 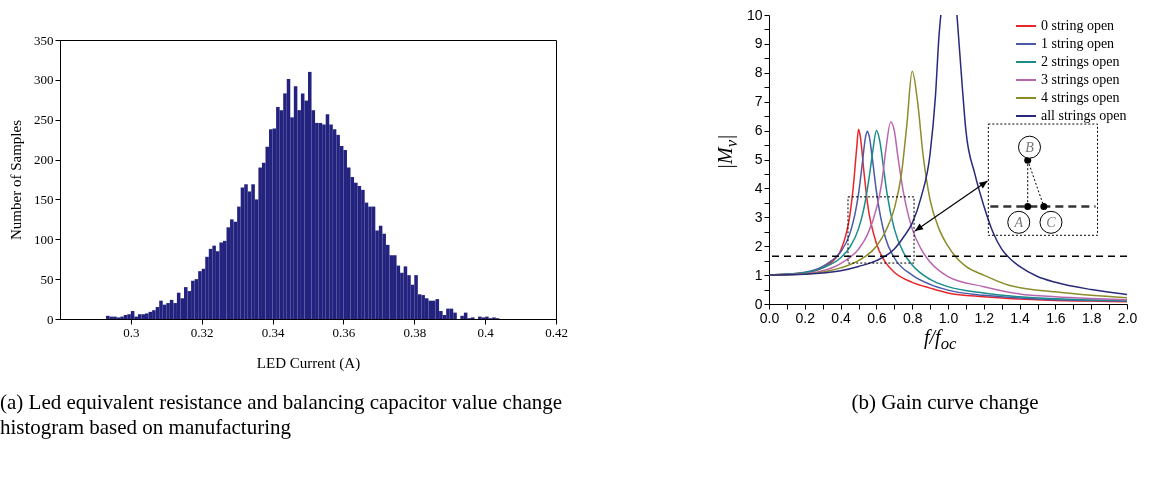 What do you see at coordinates (1018, 223) in the screenshot?
I see `annotation: A` at bounding box center [1018, 223].